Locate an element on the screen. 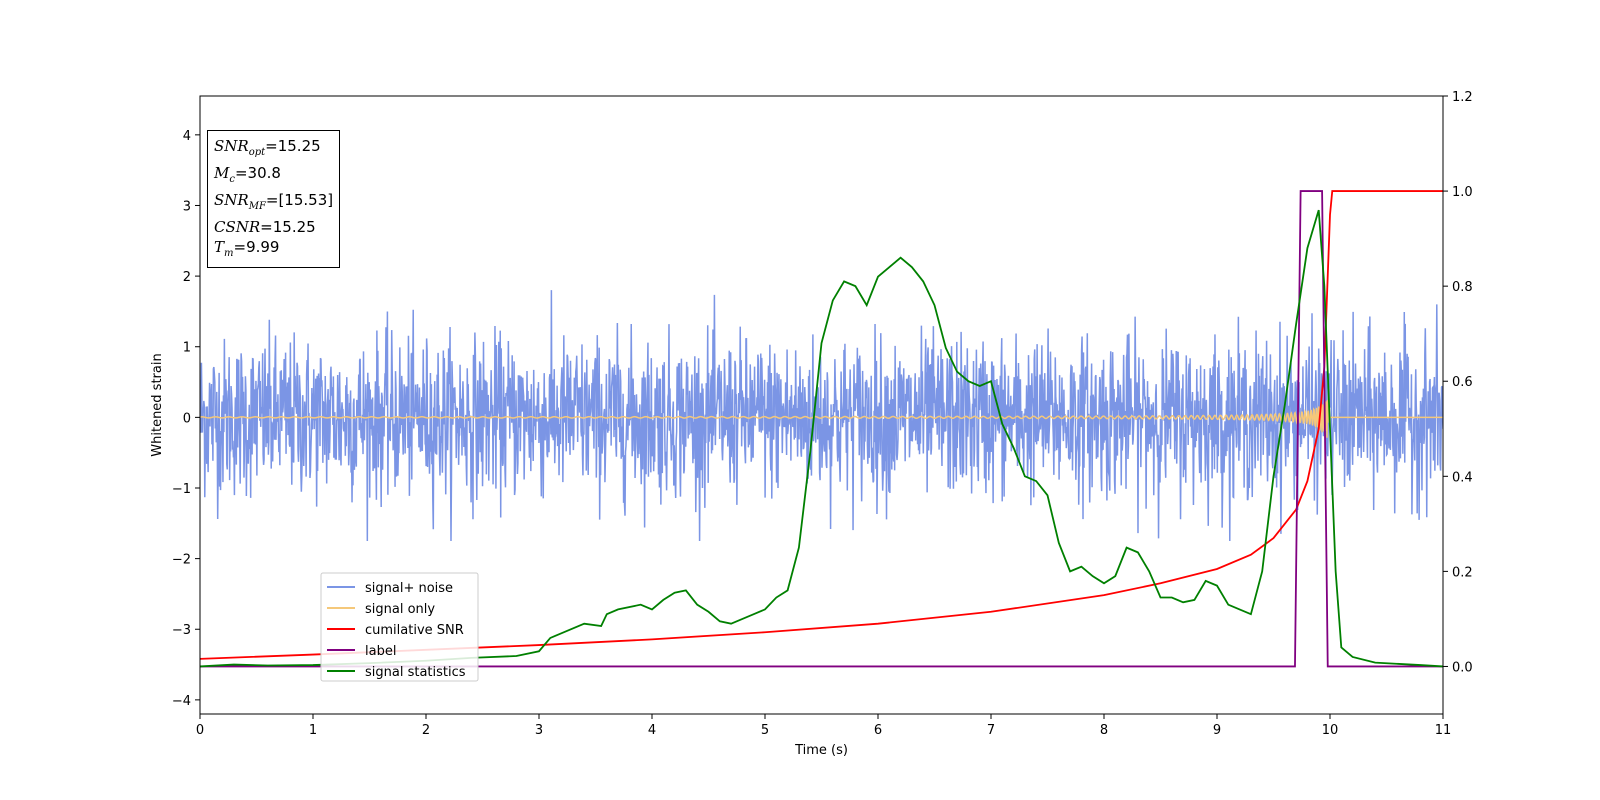 This screenshot has height=800, width=1600. x-tick-label: 3 is located at coordinates (539, 730).